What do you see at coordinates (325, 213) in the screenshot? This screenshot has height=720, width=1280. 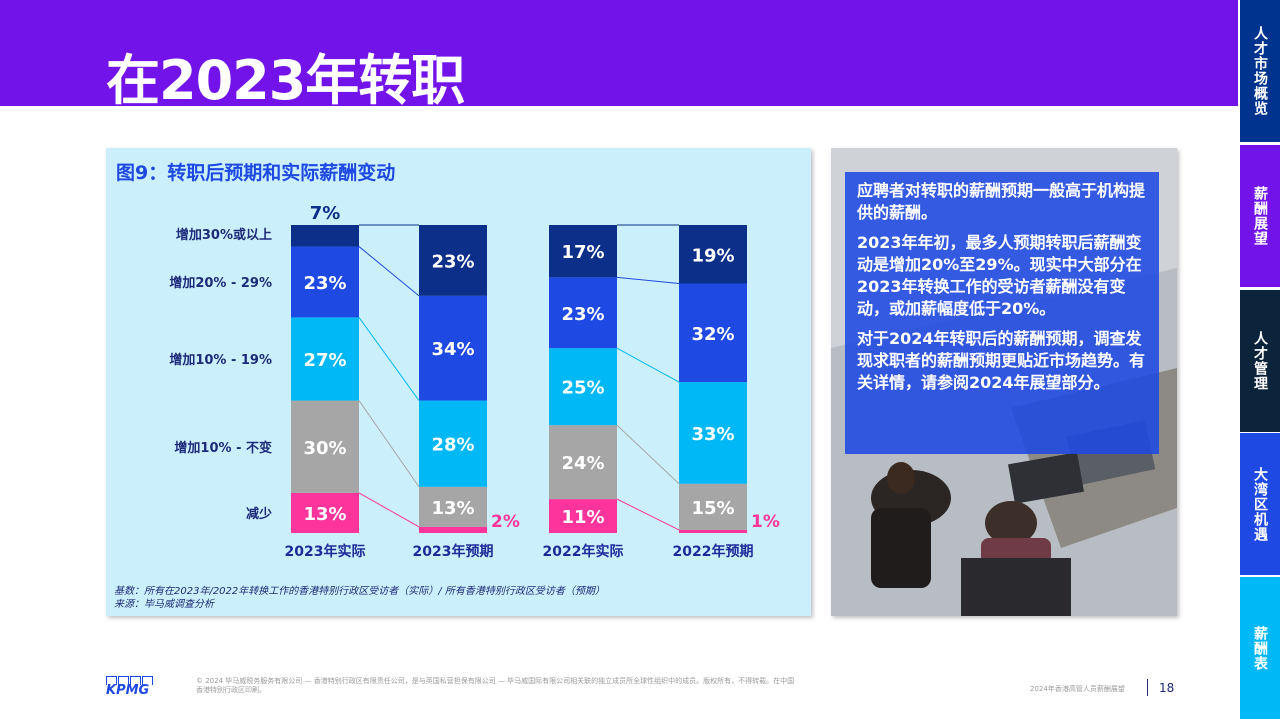 I see `data-label: 7%` at bounding box center [325, 213].